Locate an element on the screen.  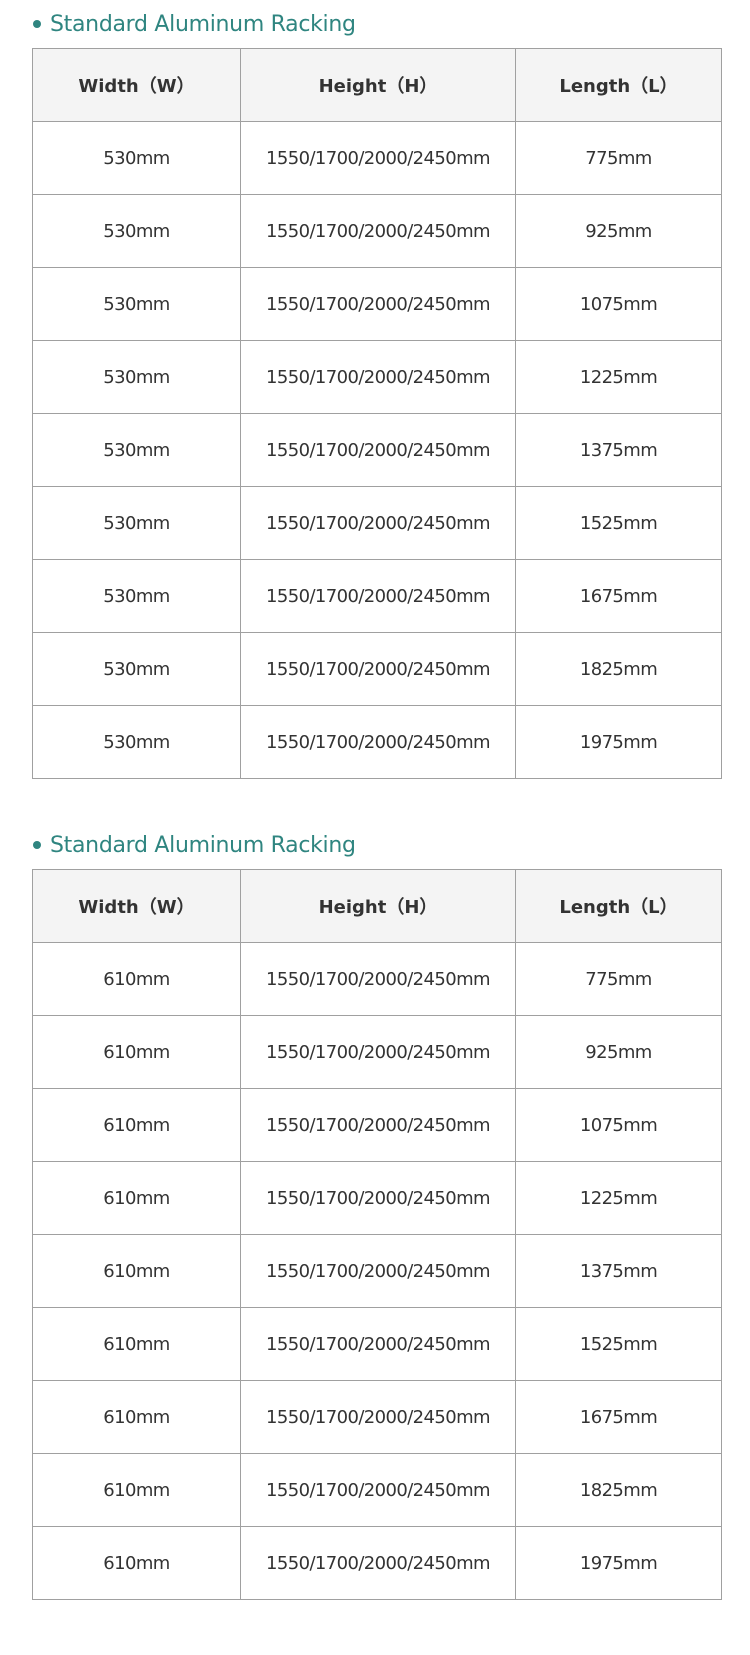
table-row: 610mm 1550/1700/2000/2450mm 1975mm is located at coordinates (377, 1563).